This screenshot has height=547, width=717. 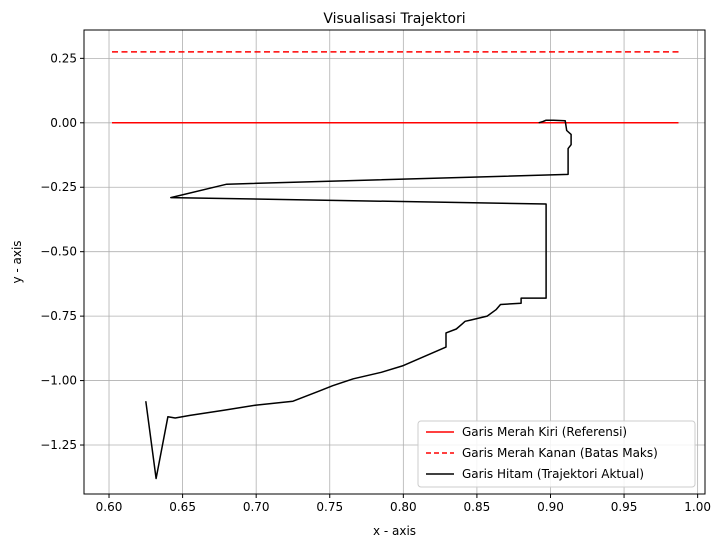 I want to click on legend-label-trajectory: Garis Hitam (Trajektori Aktual), so click(x=553, y=474).